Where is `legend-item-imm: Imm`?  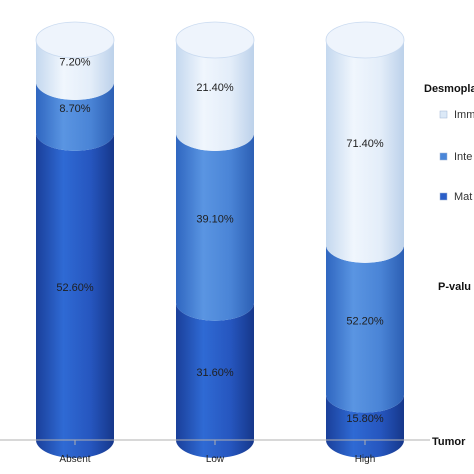 legend-item-imm: Imm is located at coordinates (456, 115).